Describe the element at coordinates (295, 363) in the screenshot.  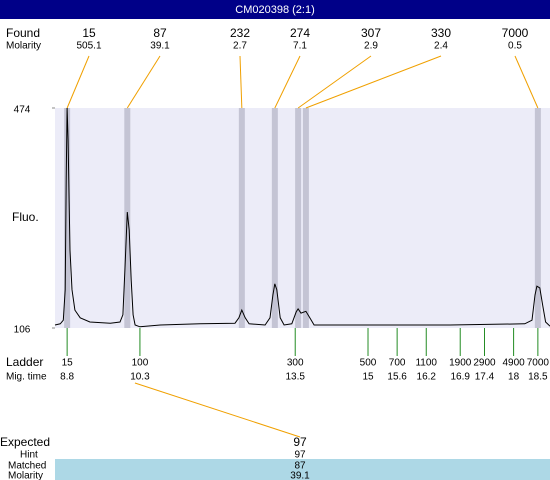
I see `ladder-size: 300` at that location.